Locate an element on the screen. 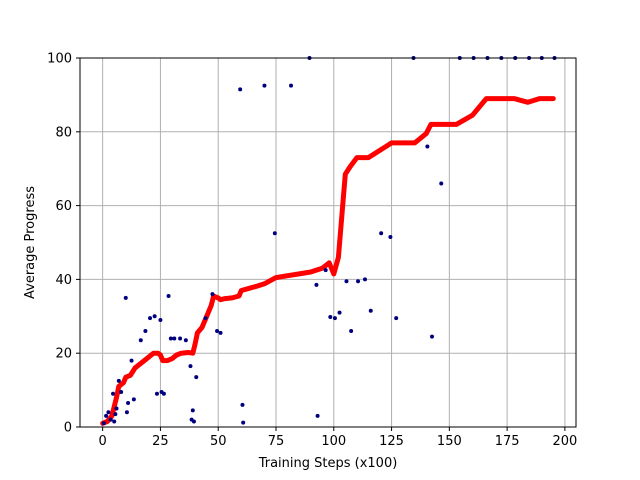 Image resolution: width=640 pixels, height=480 pixels. x-tick-label: 50 is located at coordinates (218, 441).